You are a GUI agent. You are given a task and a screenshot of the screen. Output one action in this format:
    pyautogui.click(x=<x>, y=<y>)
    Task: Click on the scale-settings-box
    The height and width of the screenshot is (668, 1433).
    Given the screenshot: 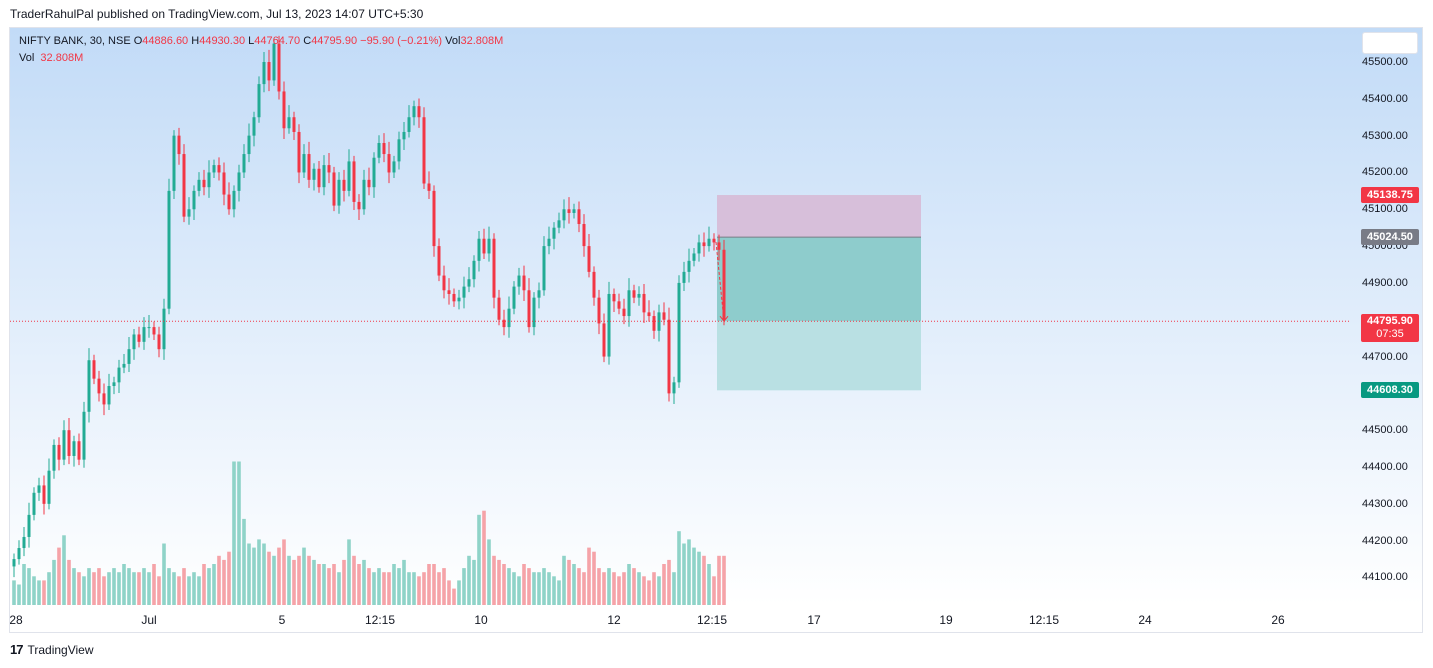 What is the action you would take?
    pyautogui.click(x=1390, y=43)
    